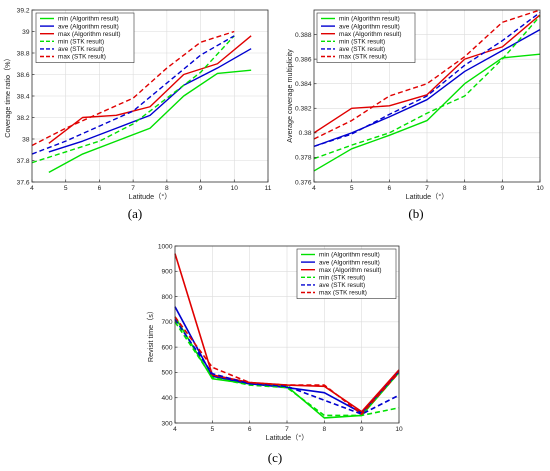  What do you see at coordinates (7, 96) in the screenshot?
I see `y-axis-label: Coverage time ratio（%）` at bounding box center [7, 96].